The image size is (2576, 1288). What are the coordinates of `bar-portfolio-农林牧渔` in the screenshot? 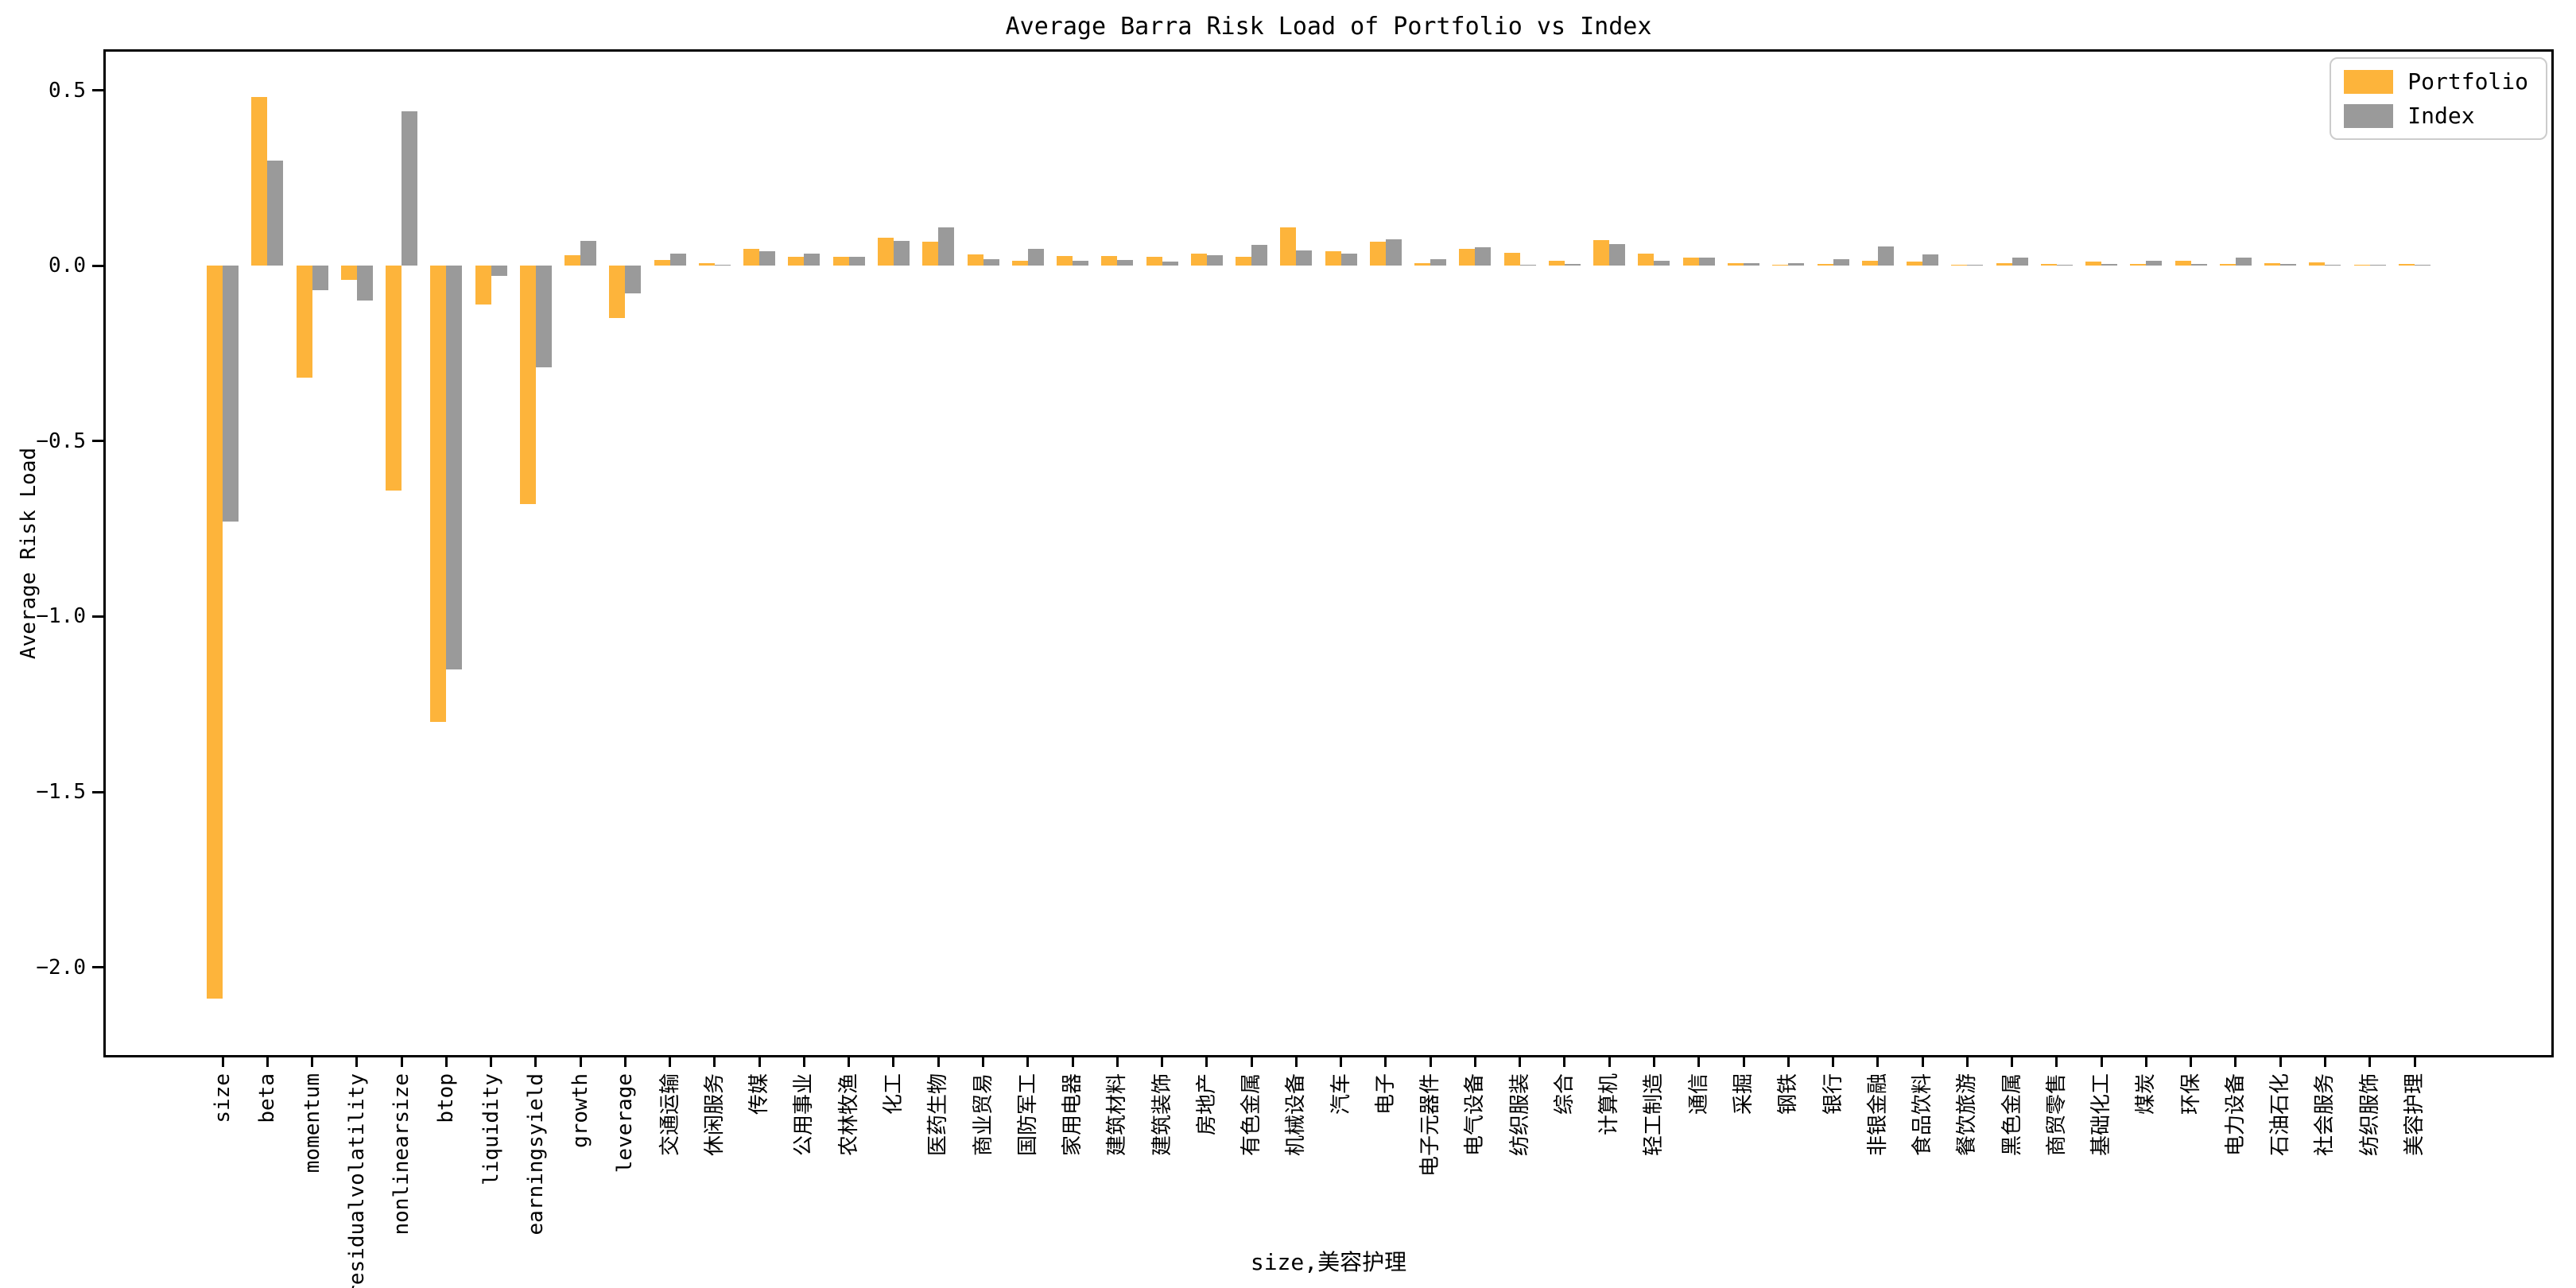 It's located at (840, 261).